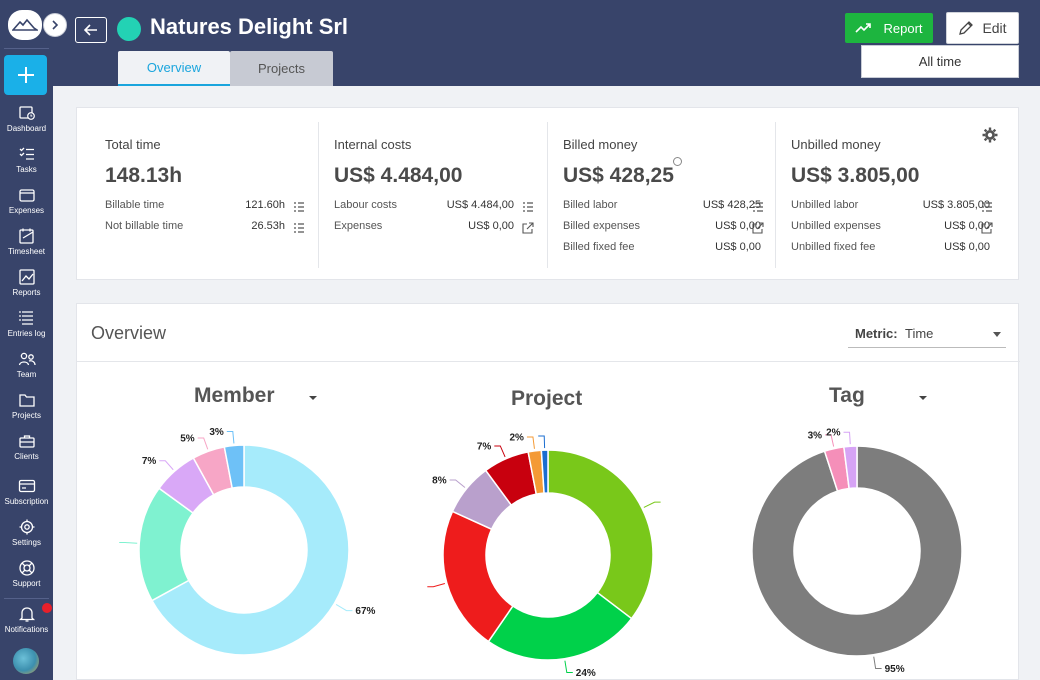 The width and height of the screenshot is (1040, 680). What do you see at coordinates (129, 333) in the screenshot?
I see `overview-title: Overview` at bounding box center [129, 333].